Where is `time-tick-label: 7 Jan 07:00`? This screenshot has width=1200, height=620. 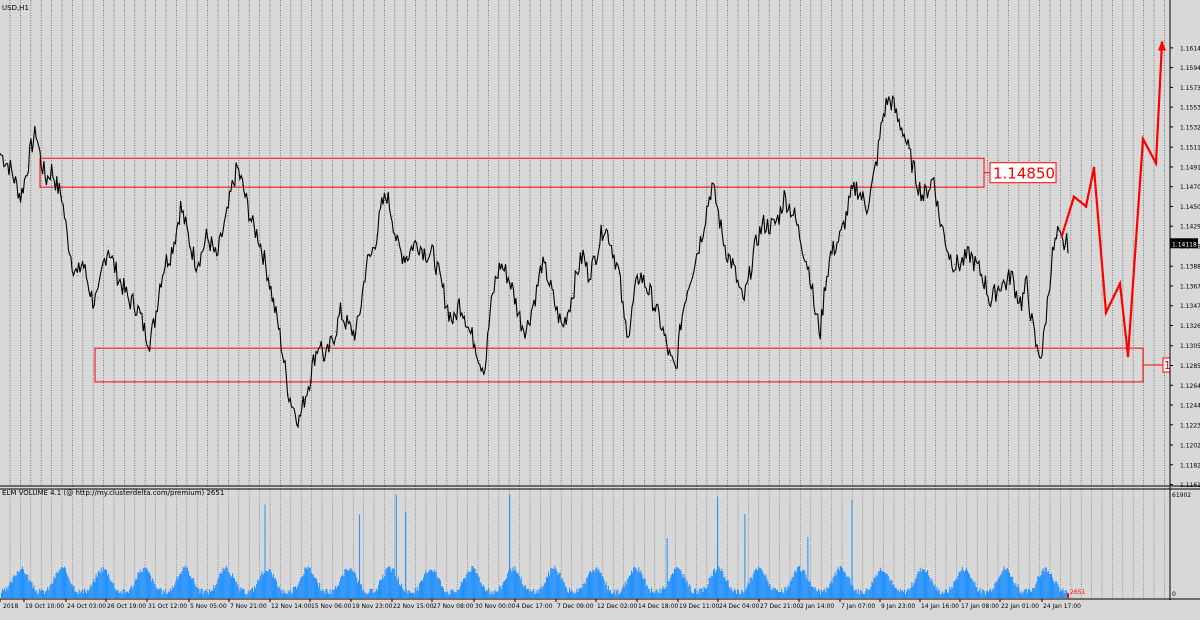
time-tick-label: 7 Jan 07:00 is located at coordinates (858, 606).